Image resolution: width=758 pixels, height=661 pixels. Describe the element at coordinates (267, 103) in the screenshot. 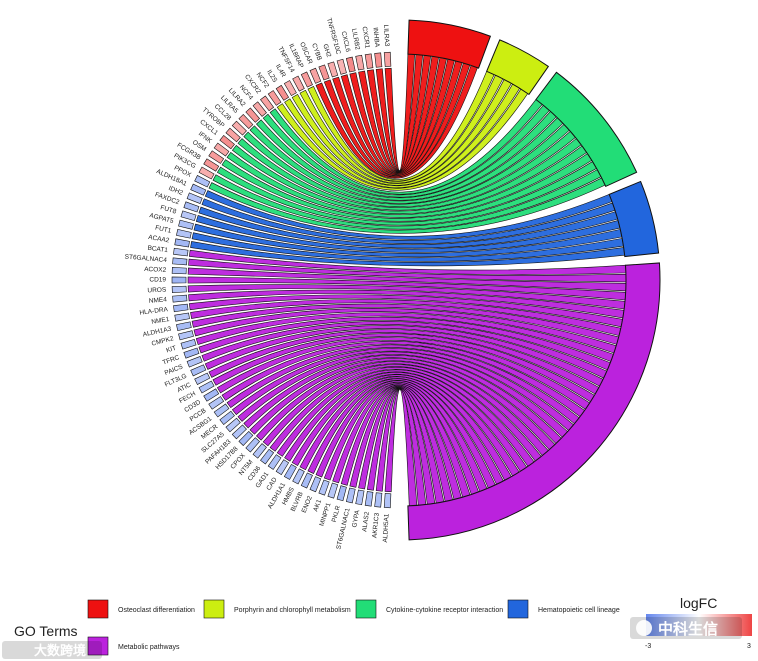

I see `gene-box-CXCR2` at that location.